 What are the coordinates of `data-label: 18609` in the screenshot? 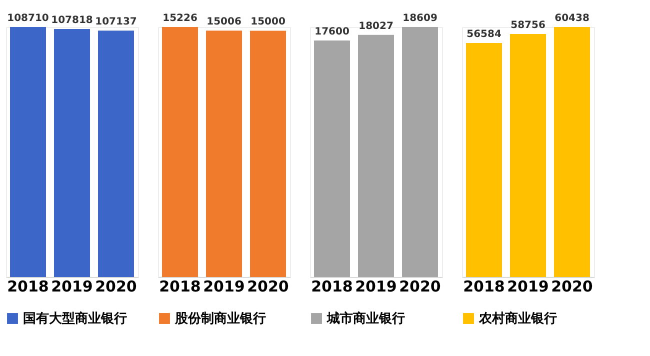 It's located at (420, 18).